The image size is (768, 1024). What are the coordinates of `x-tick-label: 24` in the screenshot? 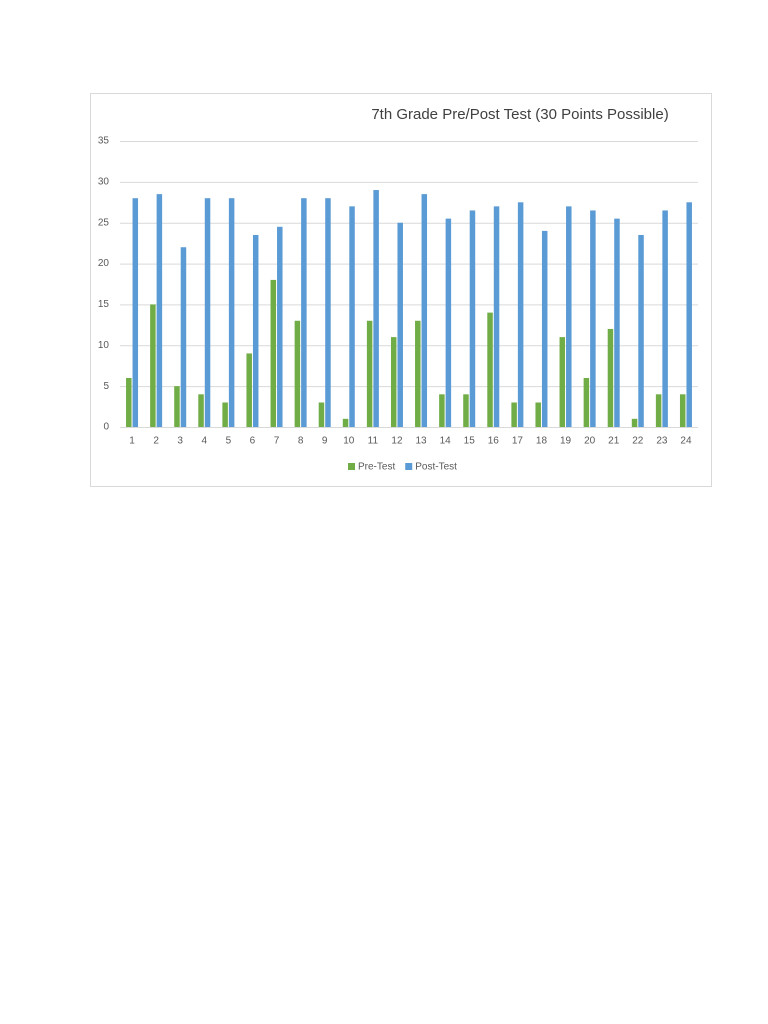 It's located at (686, 441).